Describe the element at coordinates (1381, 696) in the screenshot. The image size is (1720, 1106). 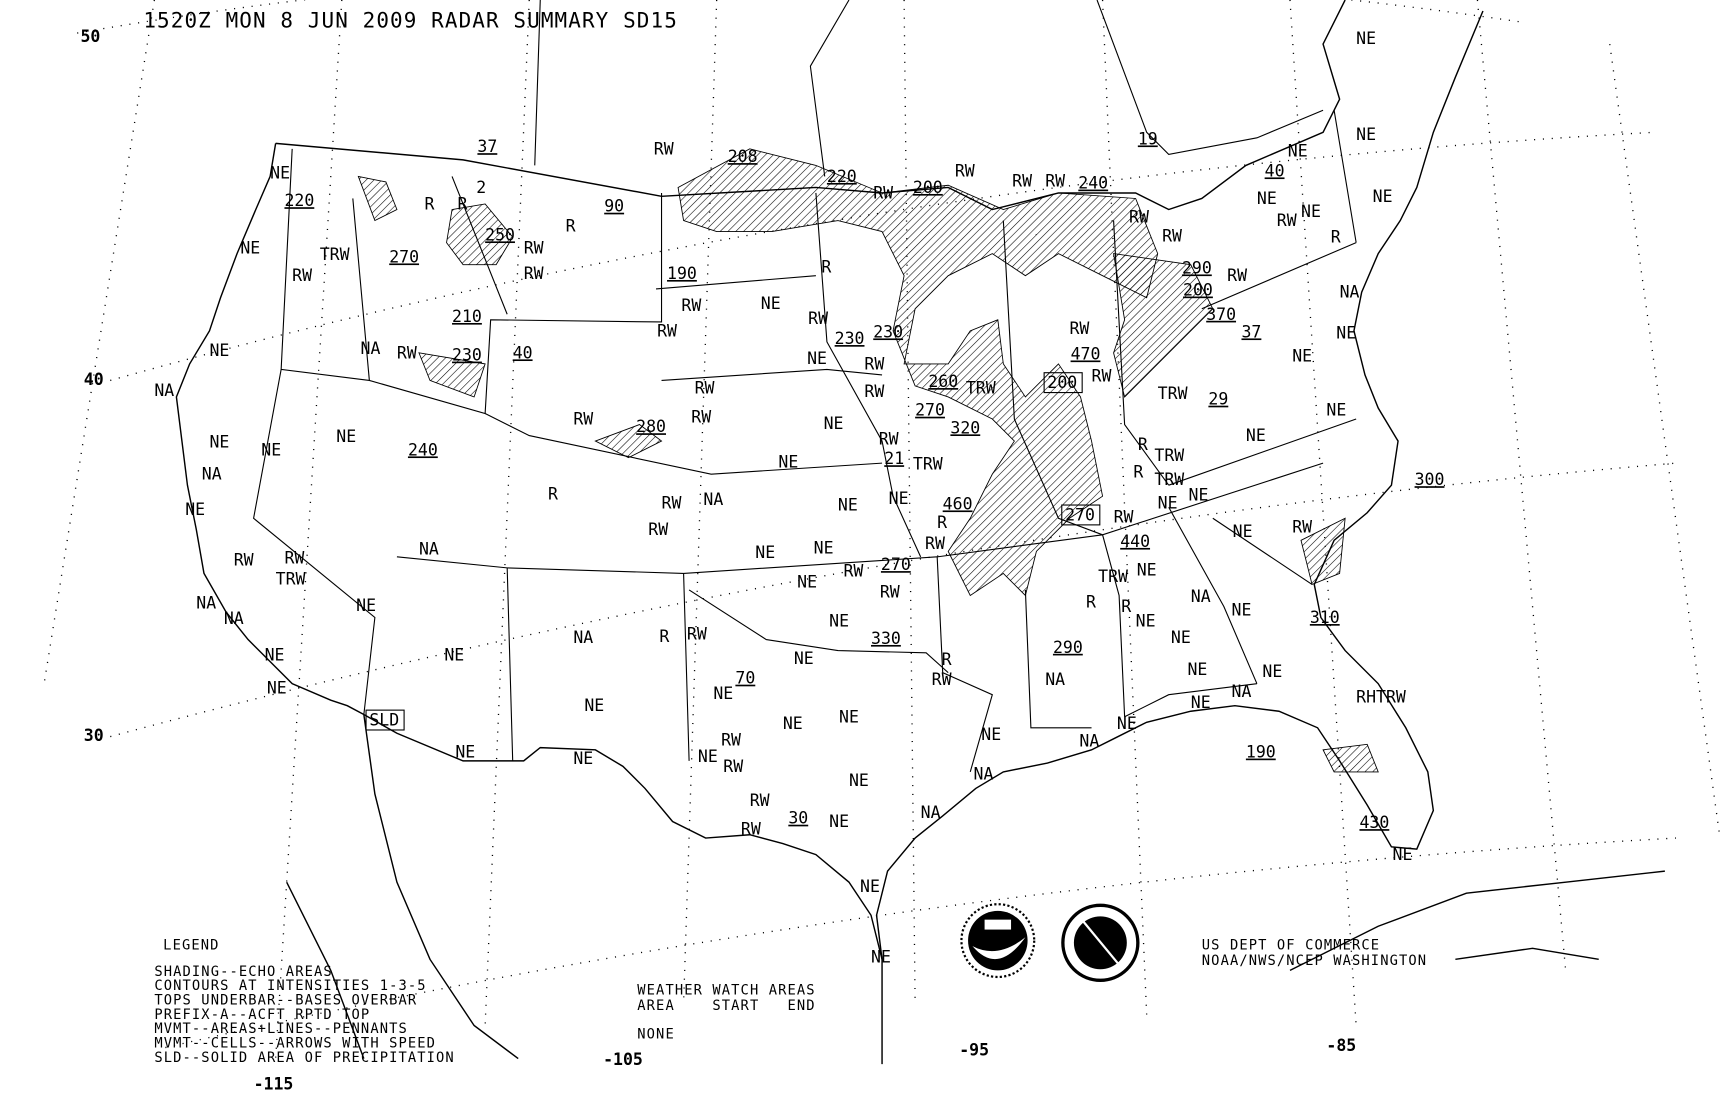
I see `station-label: RHTRW` at that location.